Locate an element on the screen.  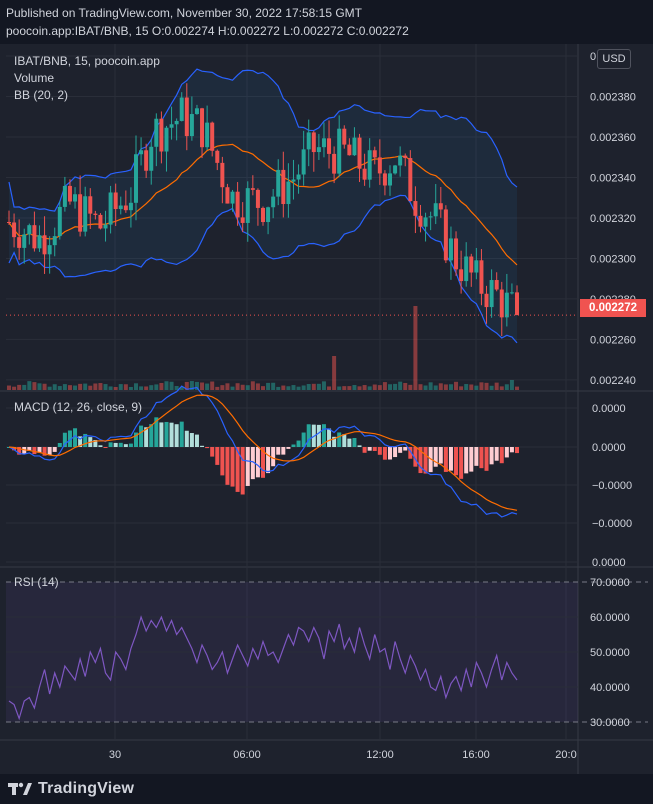
rsi-tick-label: 70.0000 is located at coordinates (610, 583).